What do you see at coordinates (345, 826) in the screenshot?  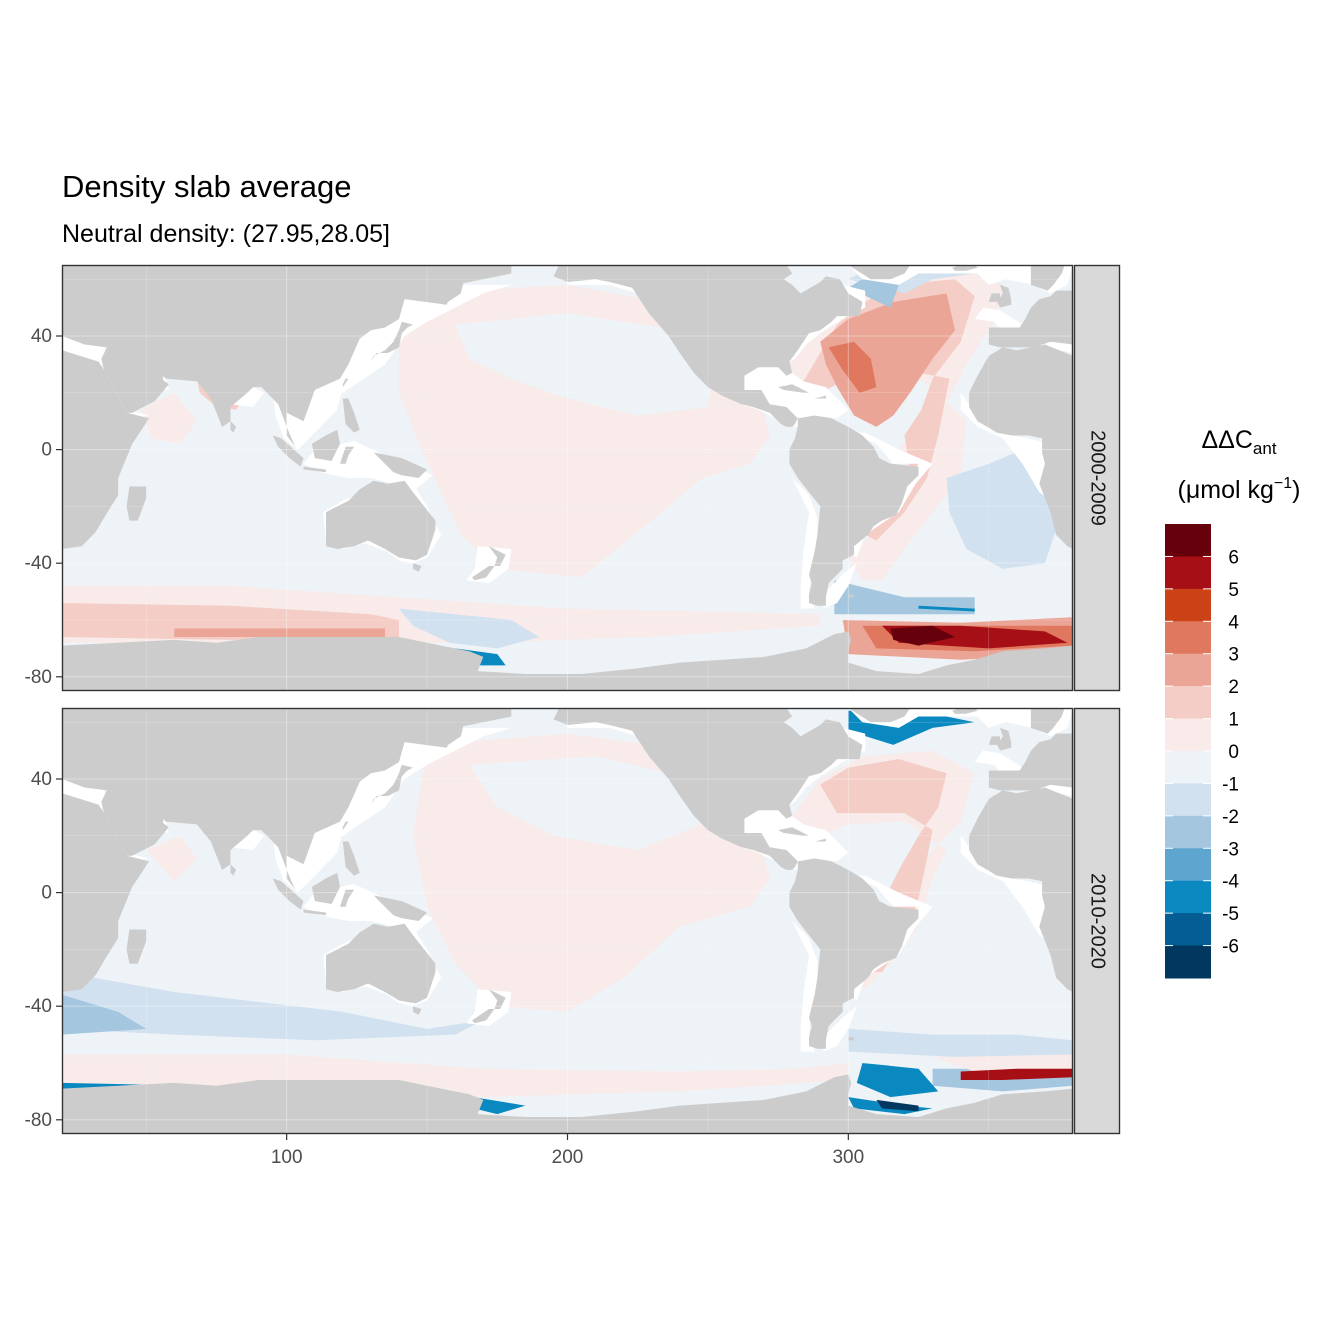 I see `land-taiwan` at bounding box center [345, 826].